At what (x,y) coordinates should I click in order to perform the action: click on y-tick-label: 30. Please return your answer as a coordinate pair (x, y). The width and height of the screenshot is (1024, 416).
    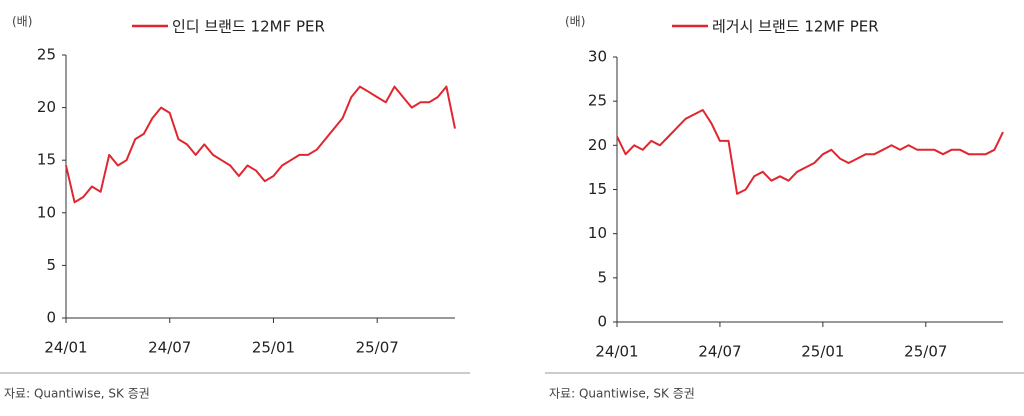
    Looking at the image, I should click on (597, 57).